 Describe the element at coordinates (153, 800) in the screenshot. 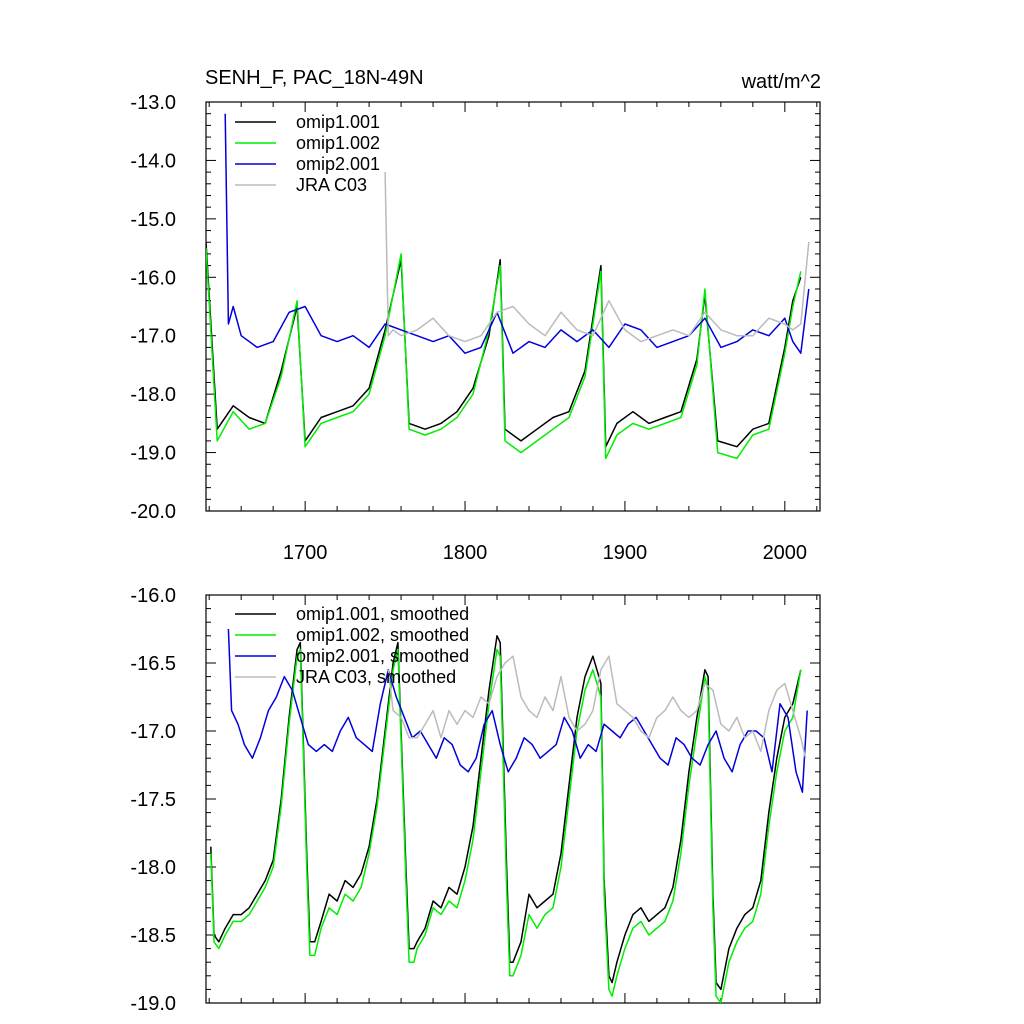

I see `y-tick-label: -17.5` at that location.